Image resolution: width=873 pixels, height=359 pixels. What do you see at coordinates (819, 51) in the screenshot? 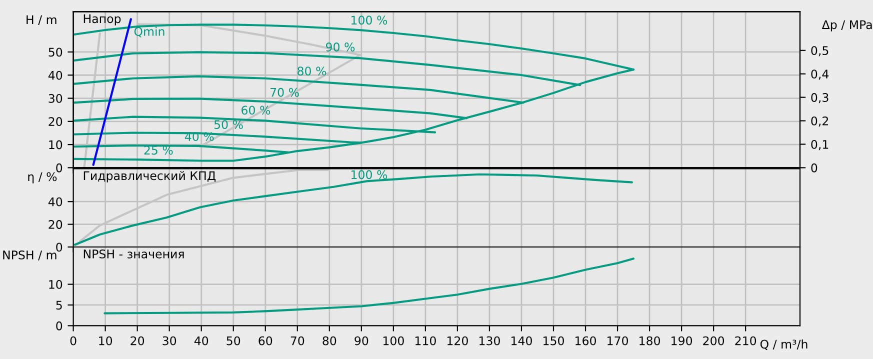
I see `y2-tick-label: 0,5` at bounding box center [819, 51].